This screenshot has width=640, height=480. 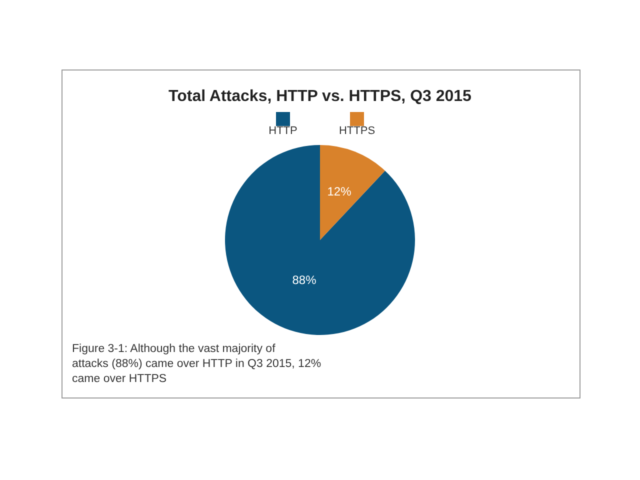 I want to click on caption: Figure 3-1: Although the vast majority of attacks (88%) came over HTTP in Q3 2015, 12% came over HTTPS, so click(x=197, y=364).